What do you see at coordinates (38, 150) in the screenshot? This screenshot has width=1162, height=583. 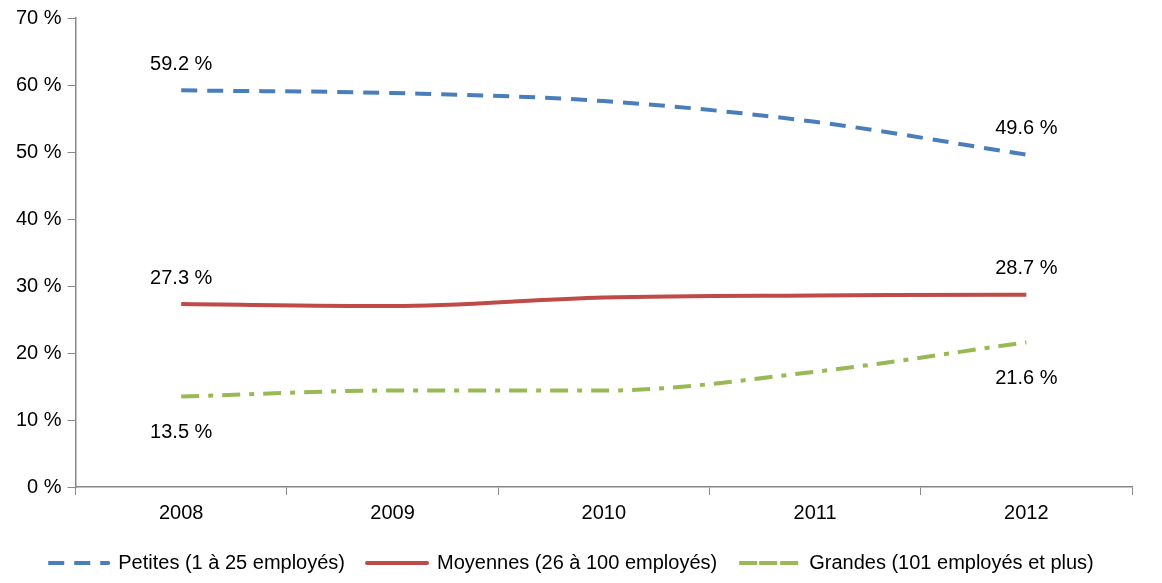 I see `y-tick-label: 50 %` at bounding box center [38, 150].